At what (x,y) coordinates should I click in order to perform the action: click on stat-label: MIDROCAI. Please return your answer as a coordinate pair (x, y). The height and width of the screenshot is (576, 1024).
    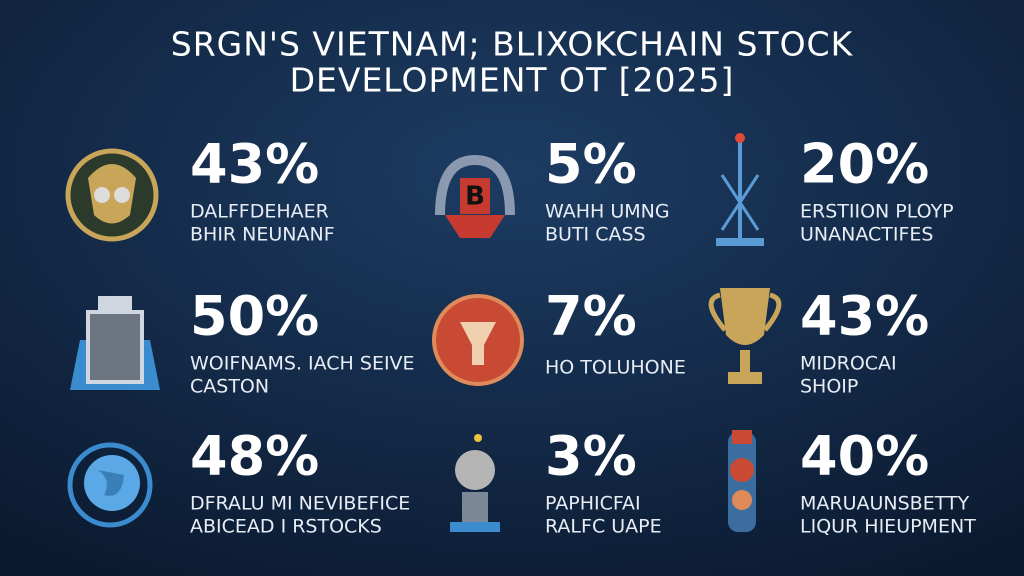
    Looking at the image, I should click on (848, 364).